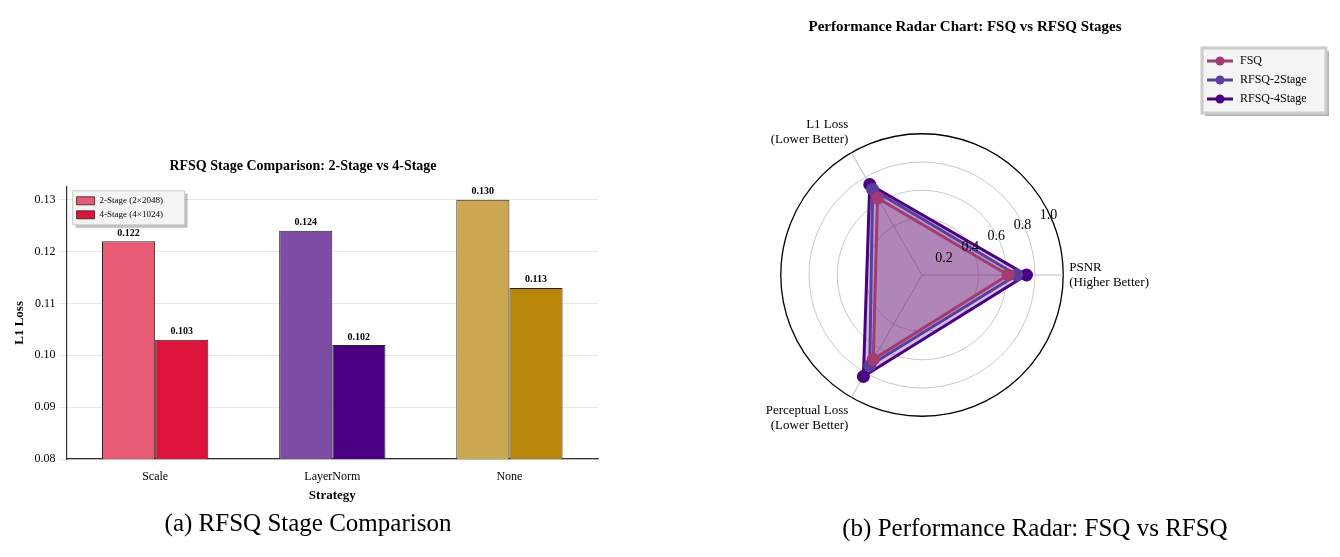  Describe the element at coordinates (807, 417) in the screenshot. I see `spoke-label: Perceptual Loss (Lower Better)` at that location.